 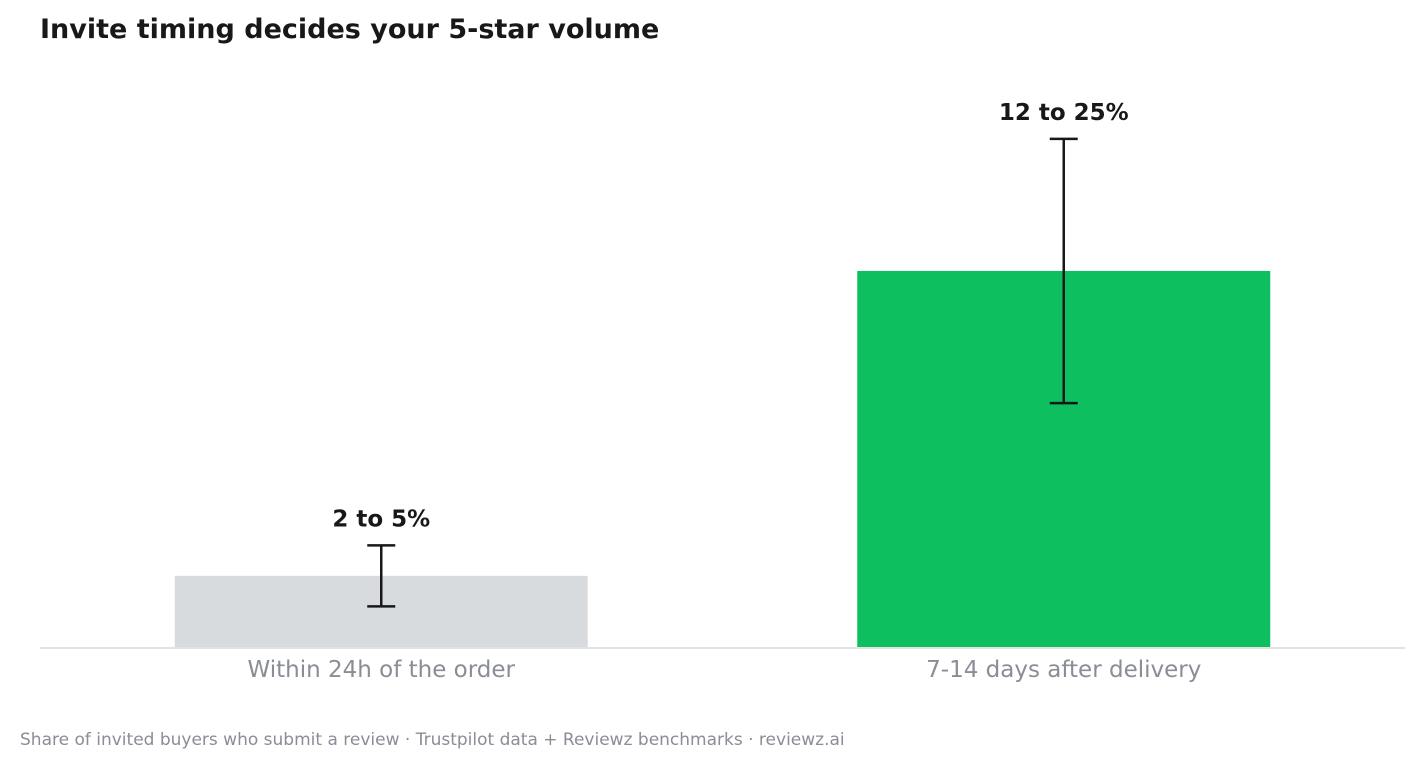 I want to click on category-label-2: 7-14 days after delivery, so click(x=1063, y=670).